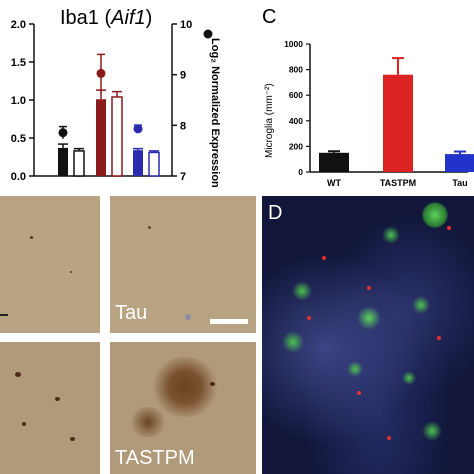 The image size is (474, 474). I want to click on panel-letter-c: C, so click(269, 17).